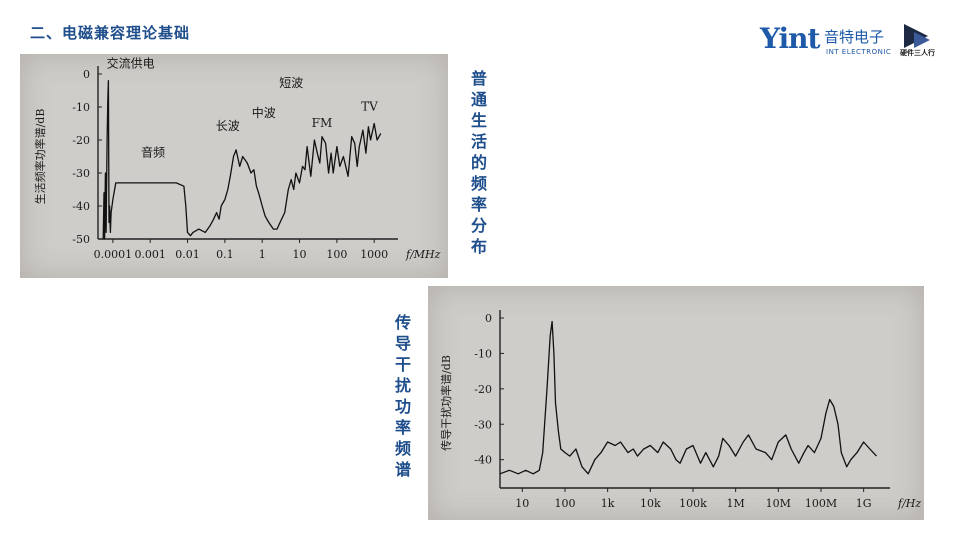 Image resolution: width=960 pixels, height=540 pixels. I want to click on arrow-logo-icon, so click(917, 36).